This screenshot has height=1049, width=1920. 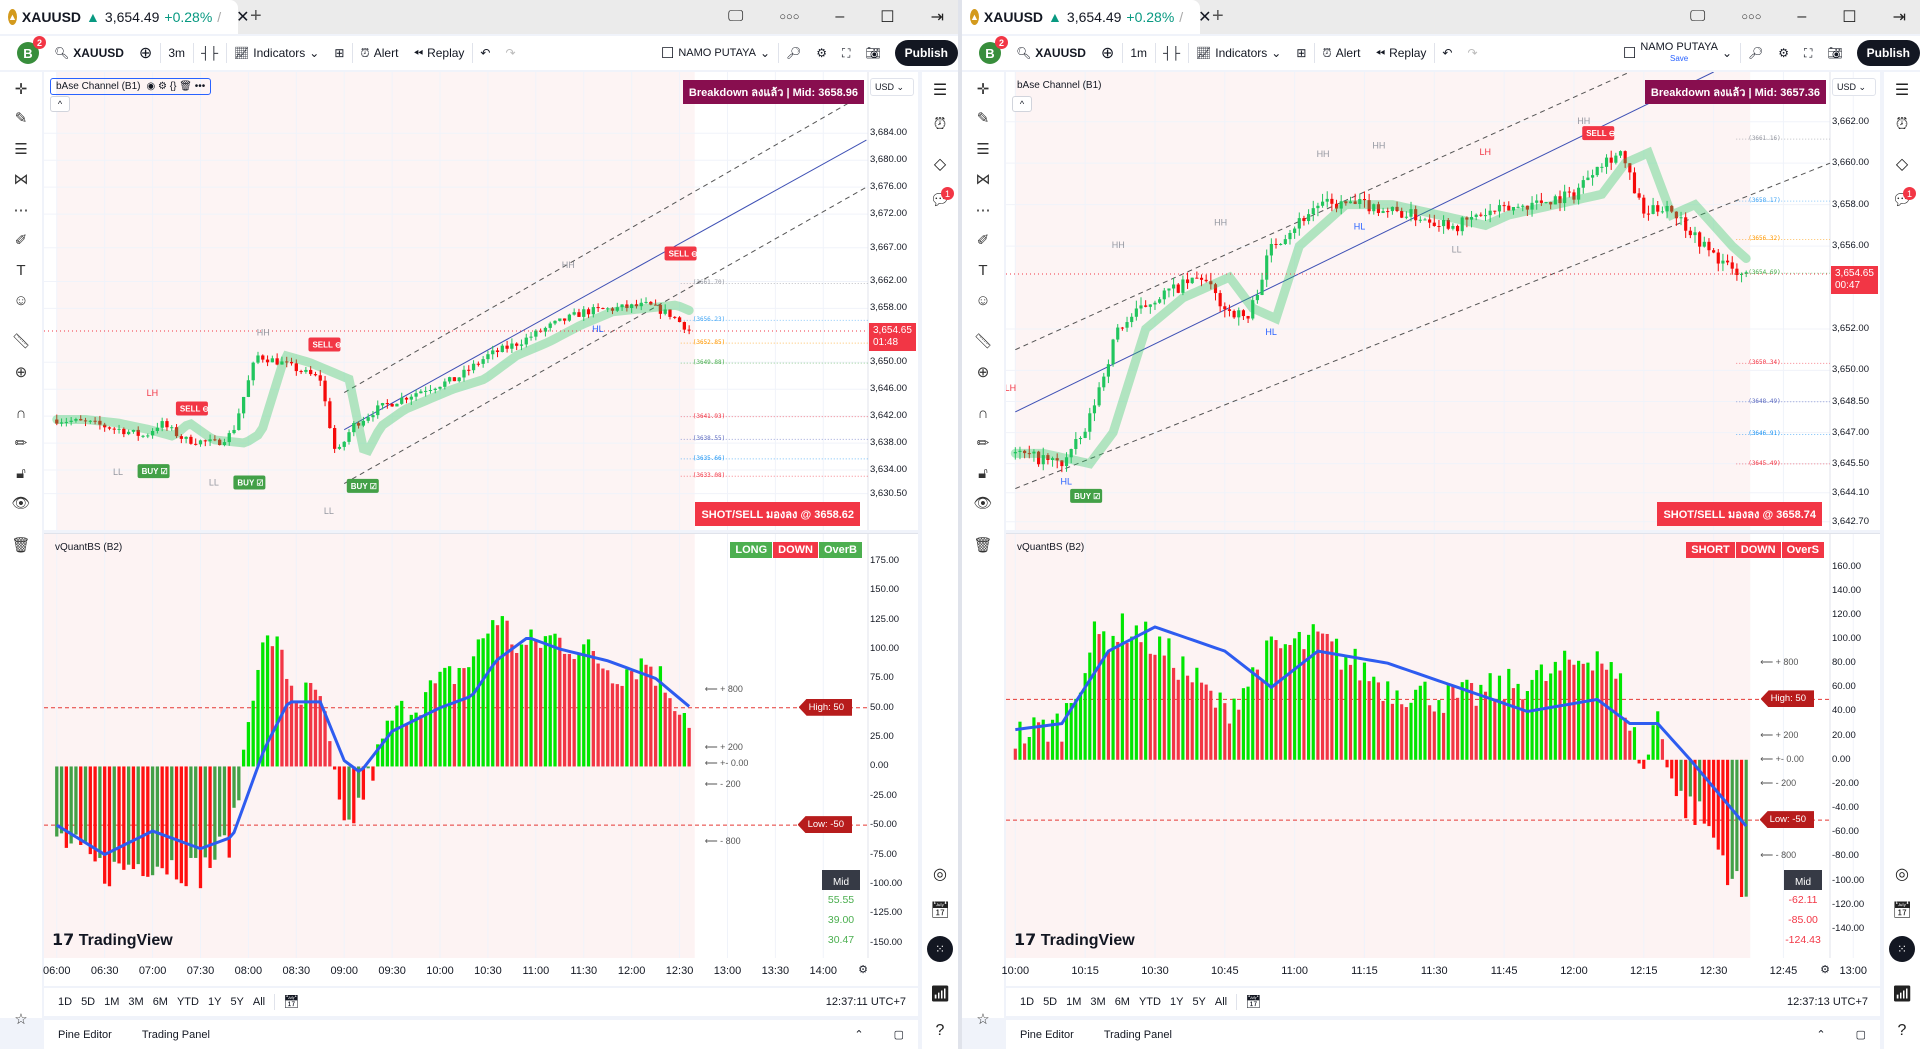 I want to click on replay-button: ⏪︎ Replay, so click(x=439, y=53).